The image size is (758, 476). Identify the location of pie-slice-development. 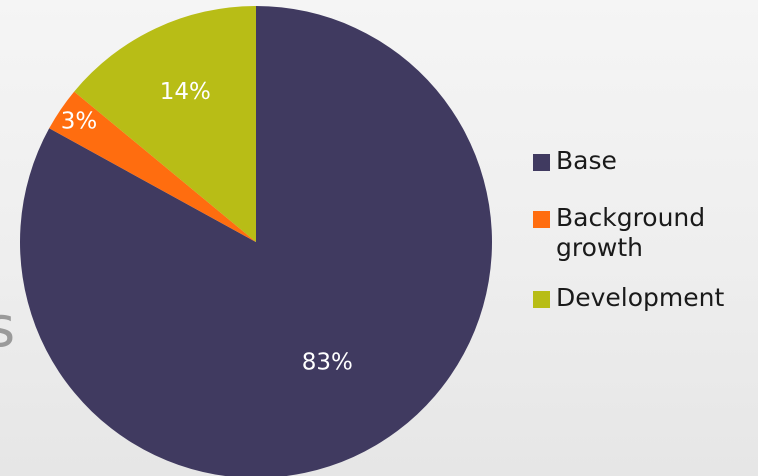
(165, 124).